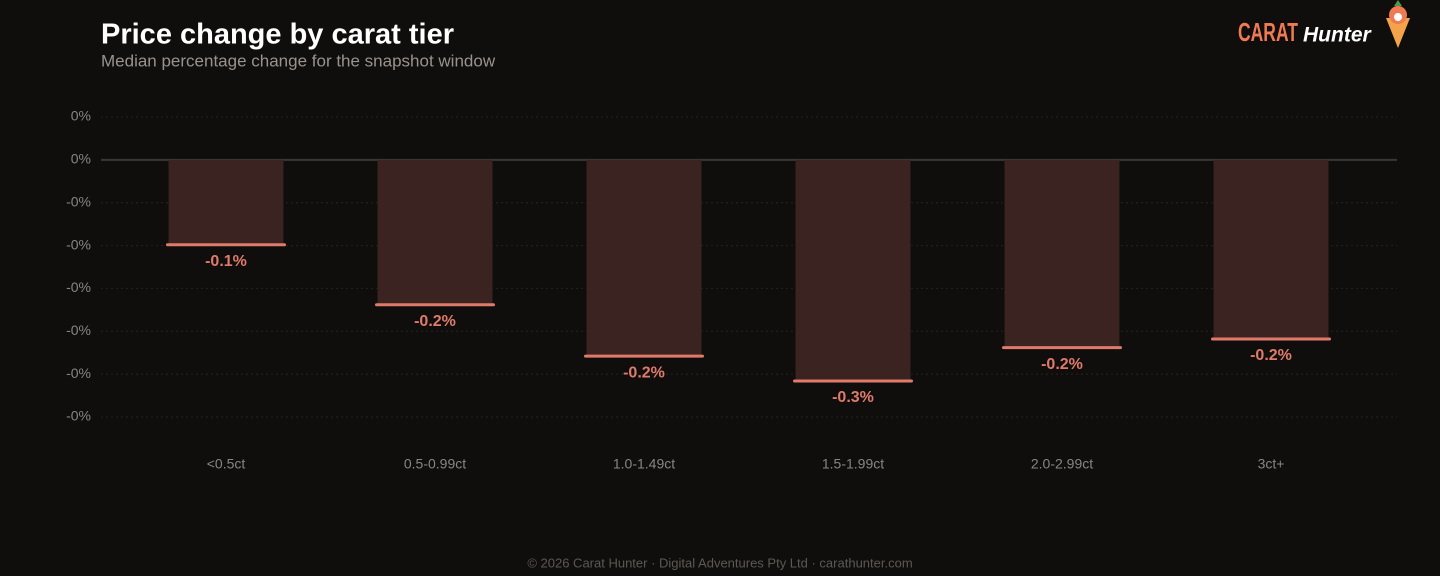 This screenshot has width=1440, height=576. I want to click on x-tick-label: 3ct+, so click(1271, 464).